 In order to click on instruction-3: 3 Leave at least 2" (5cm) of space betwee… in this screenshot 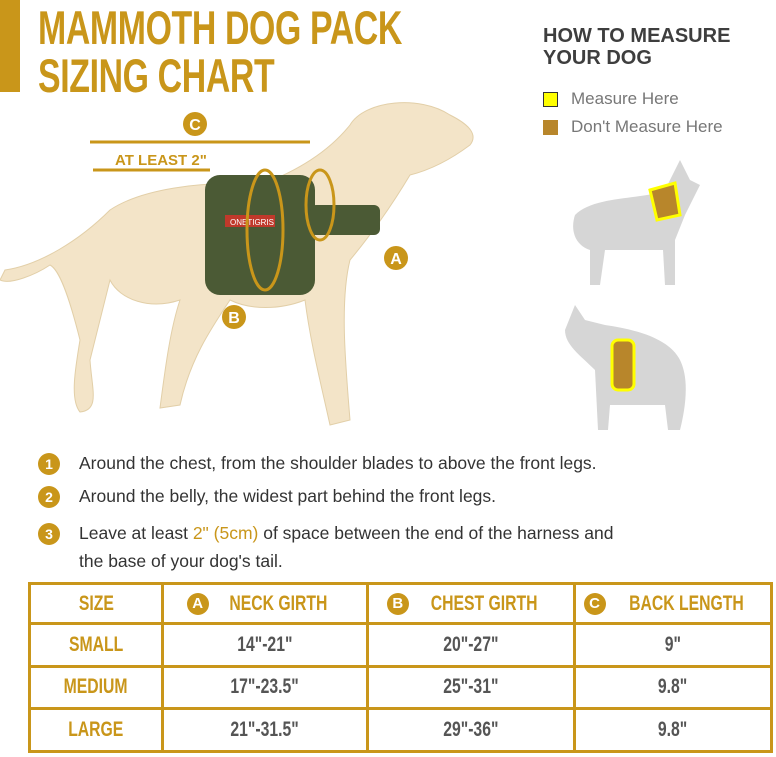, I will do `click(325, 547)`.